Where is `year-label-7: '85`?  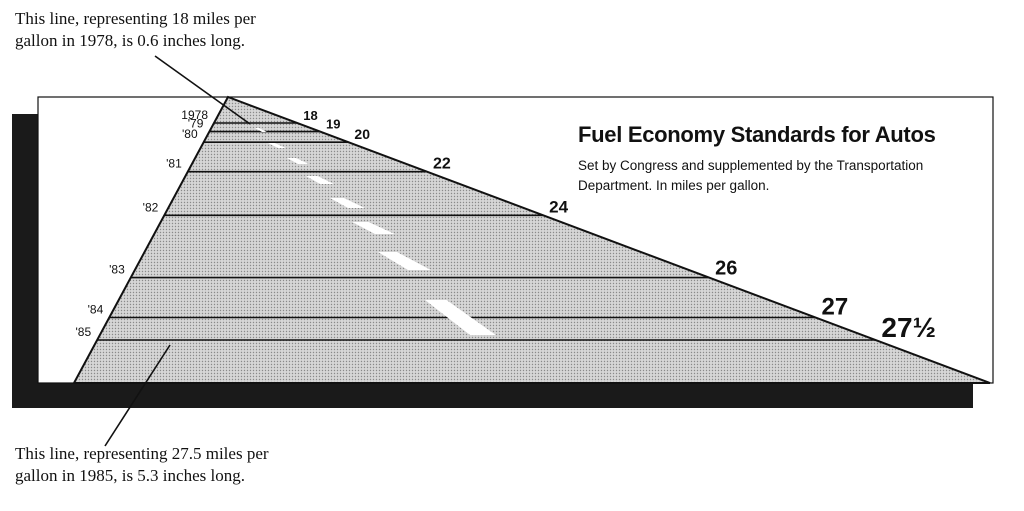 year-label-7: '85 is located at coordinates (84, 332).